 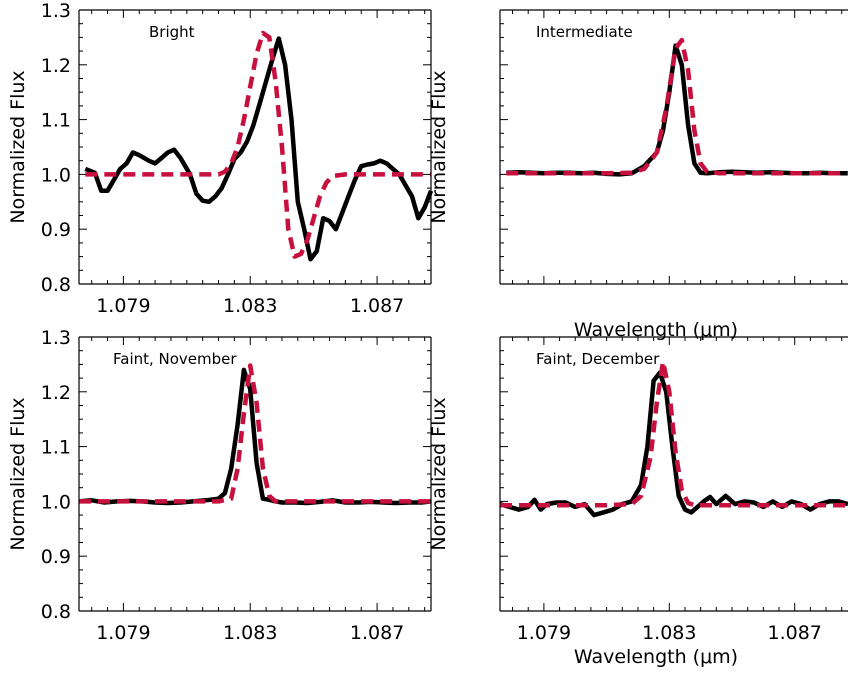 I want to click on panel-title: Intermediate, so click(x=584, y=32).